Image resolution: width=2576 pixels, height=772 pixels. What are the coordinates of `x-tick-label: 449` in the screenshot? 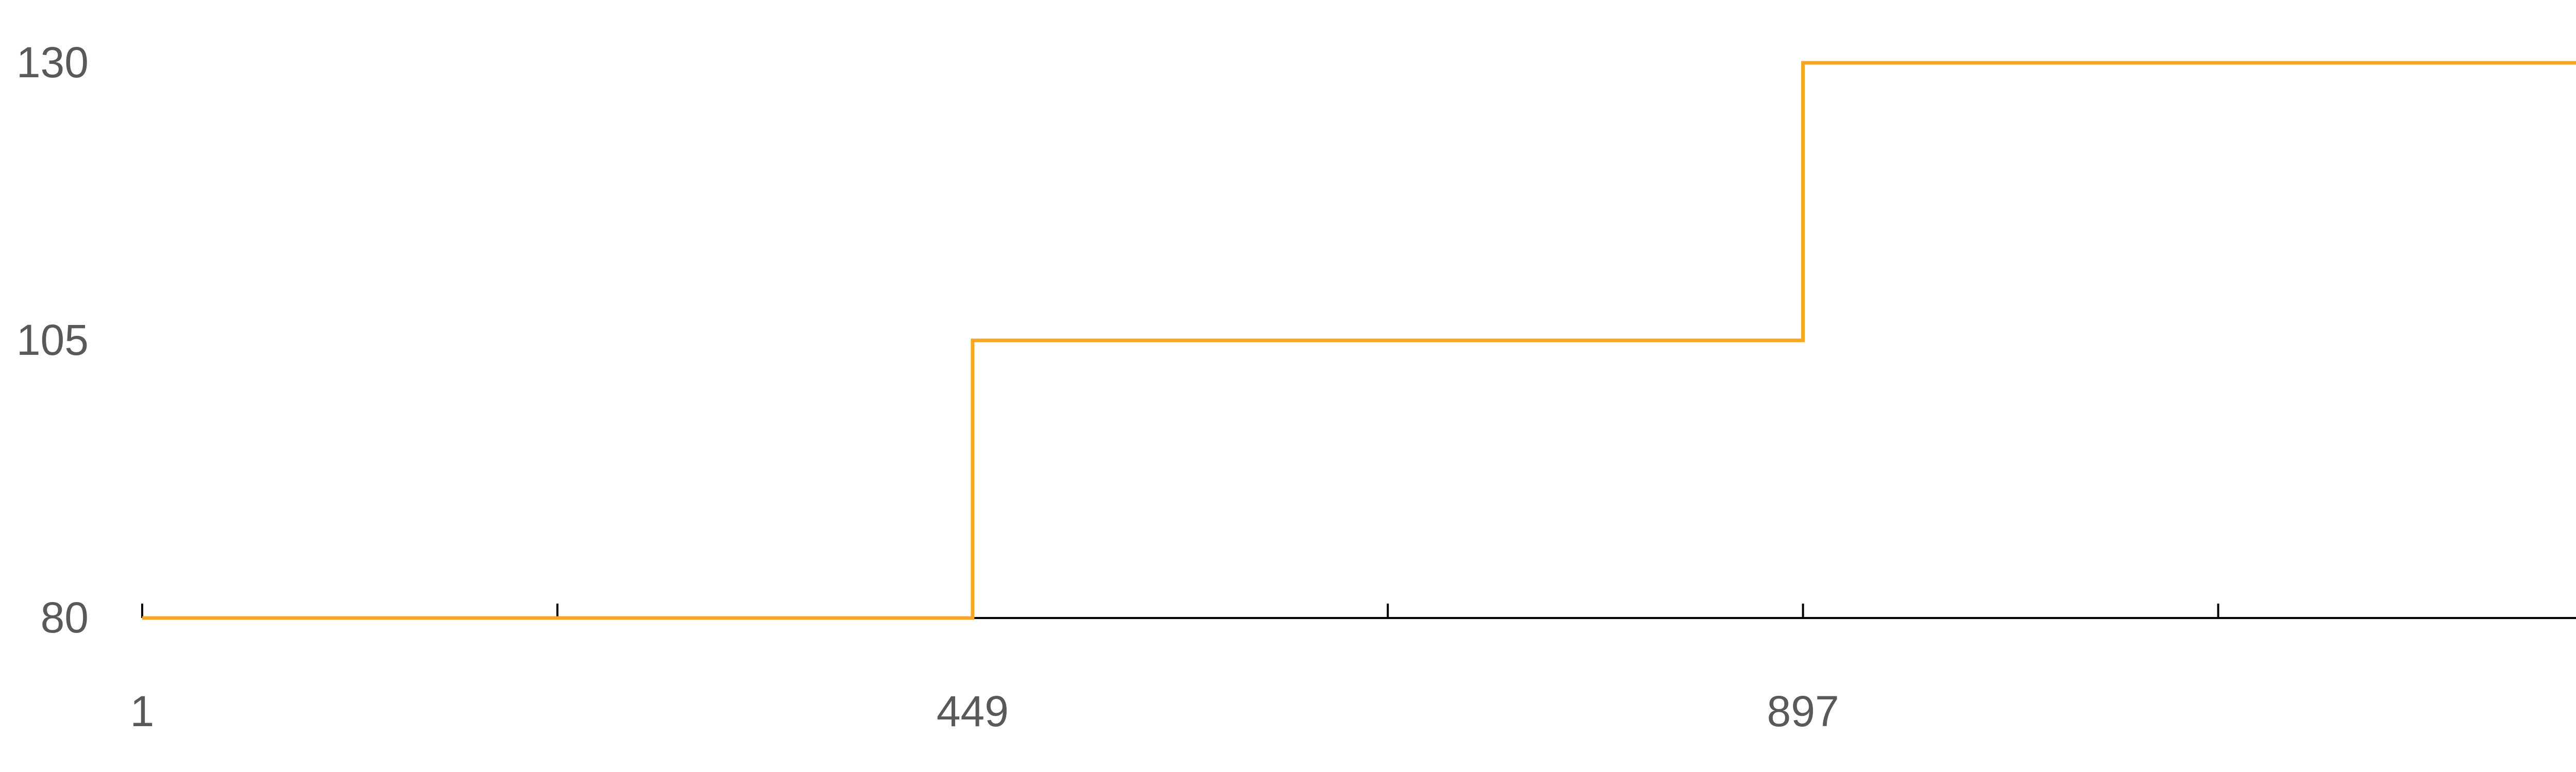 It's located at (973, 711).